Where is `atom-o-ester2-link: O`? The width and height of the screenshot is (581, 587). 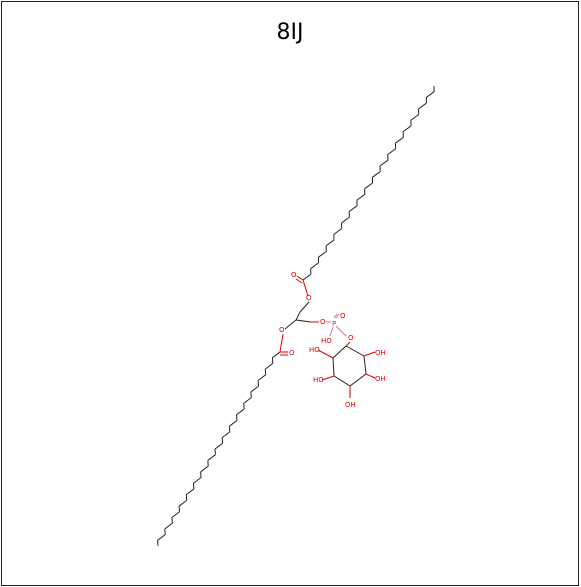 atom-o-ester2-link: O is located at coordinates (282, 330).